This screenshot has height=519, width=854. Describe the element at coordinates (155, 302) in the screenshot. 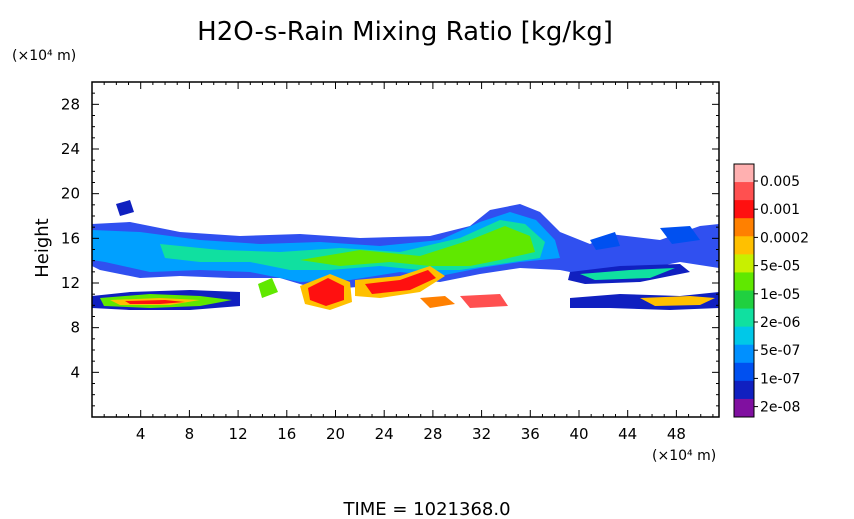

I see `low-layer-left-max` at that location.